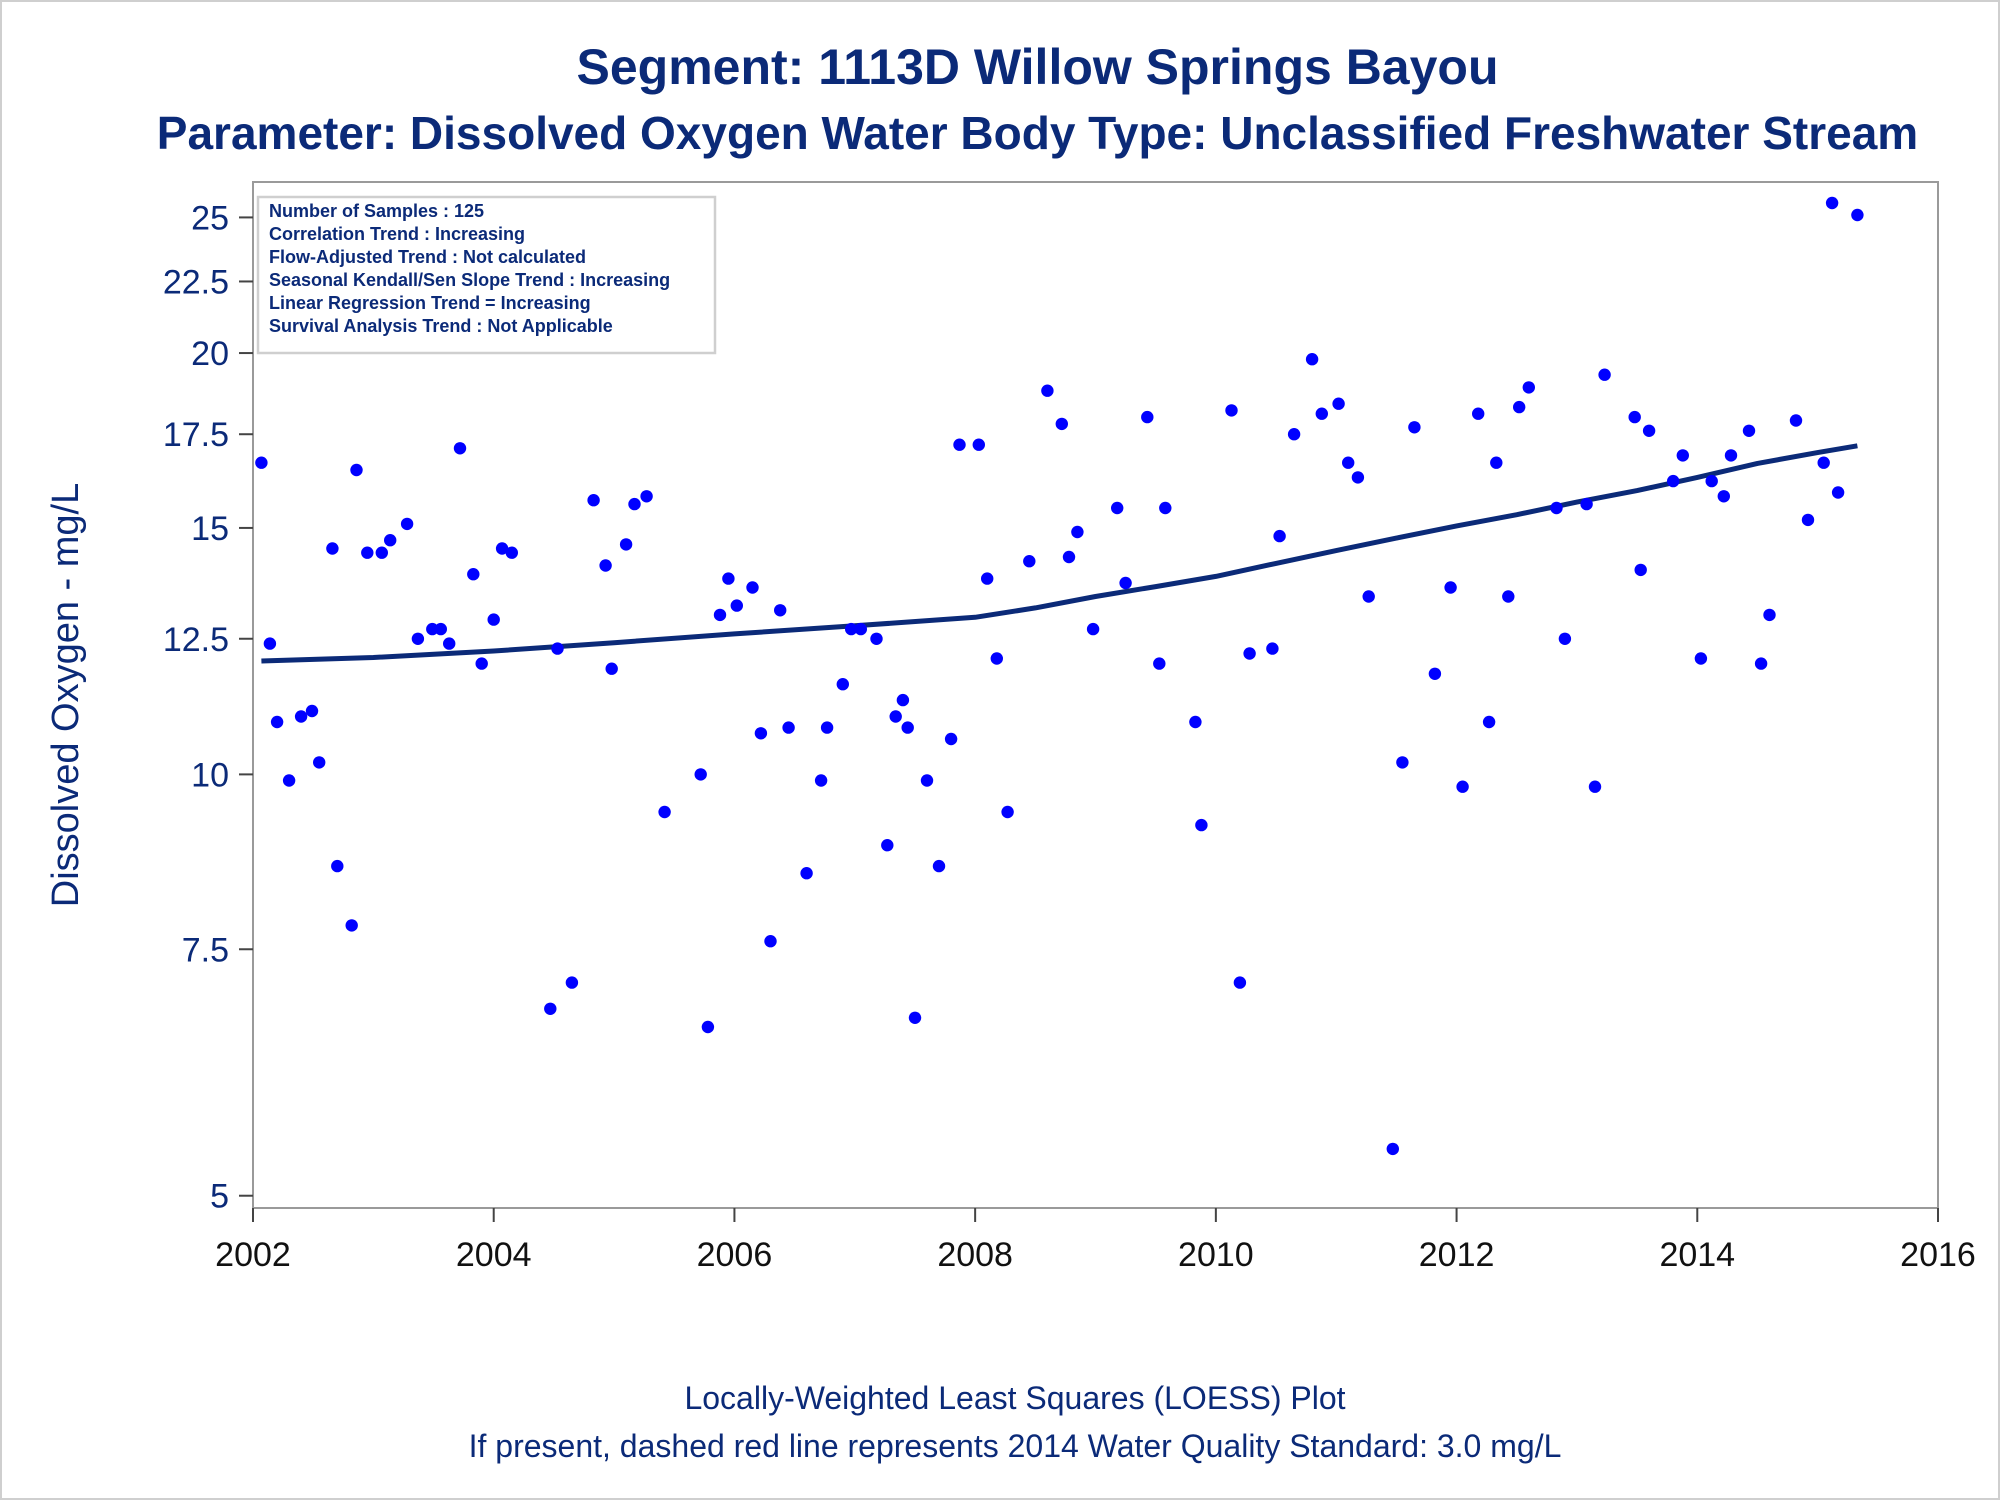 This screenshot has width=2000, height=1500. I want to click on x-tick-label-2014: 2014, so click(1697, 1255).